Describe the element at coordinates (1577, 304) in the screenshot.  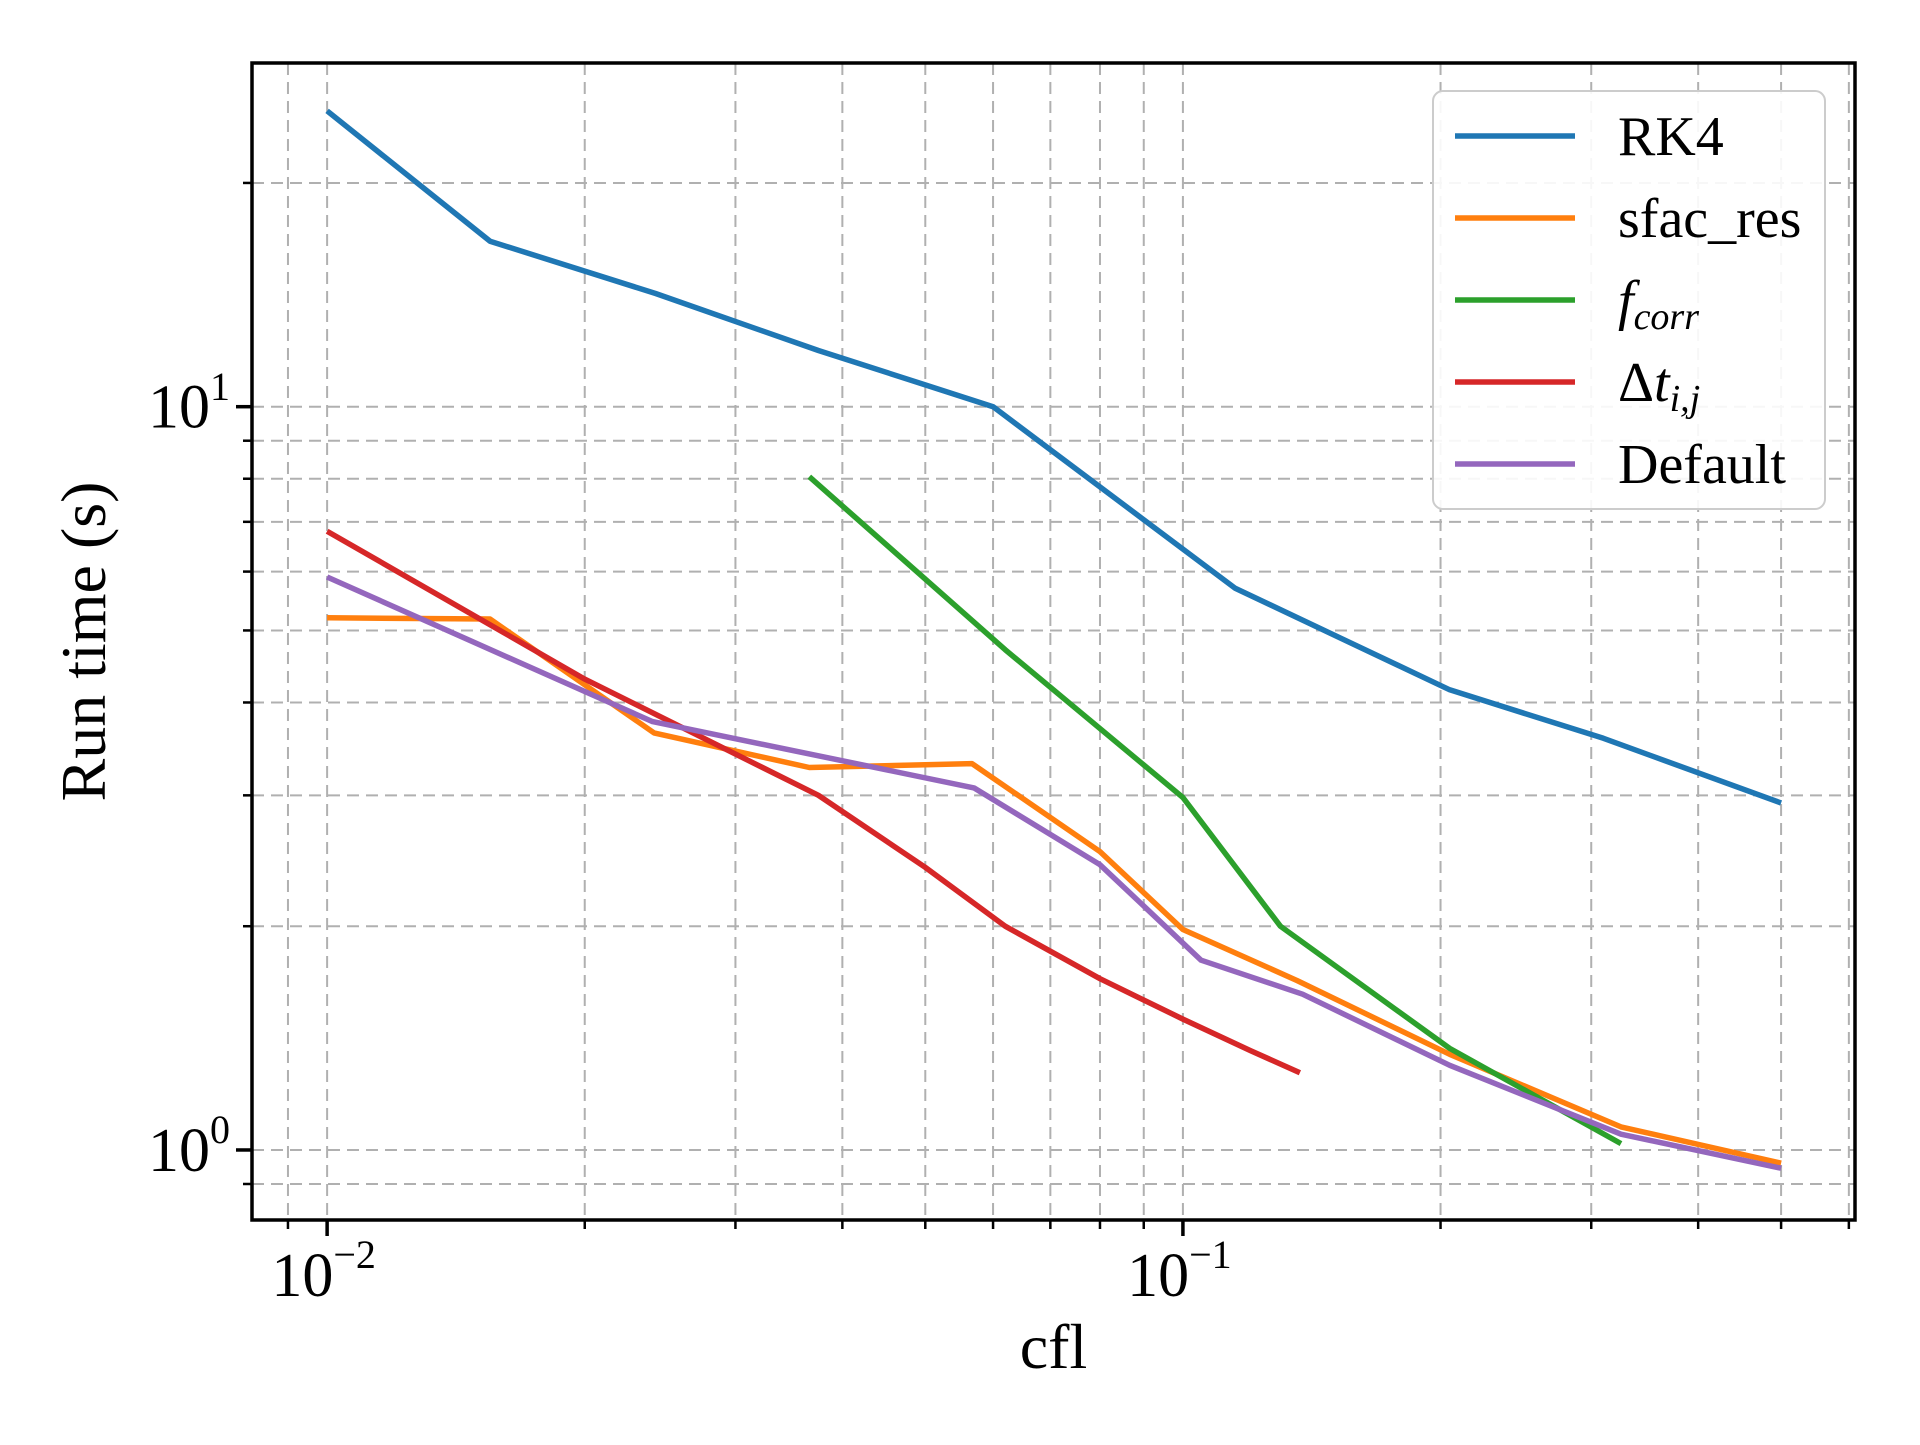
I see `legend-entry-f_corr: fcorr` at that location.